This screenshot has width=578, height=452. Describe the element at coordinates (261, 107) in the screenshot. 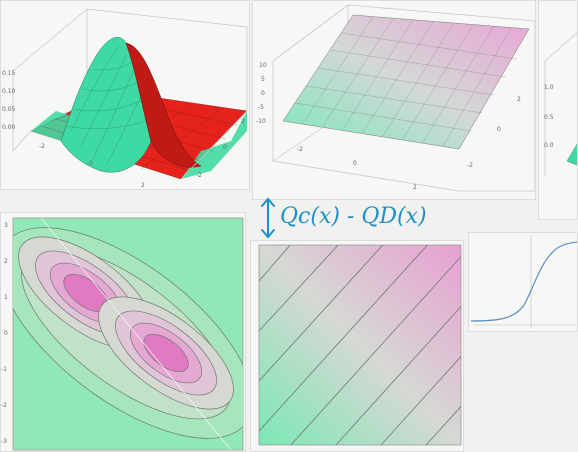

I see `svg-text: -5` at that location.